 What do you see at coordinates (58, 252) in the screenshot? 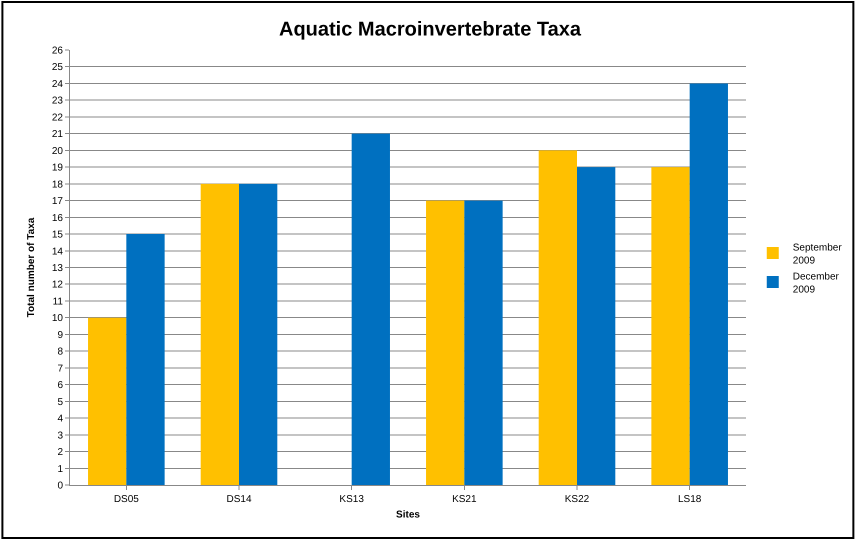
I see `y-tick-label: 14` at bounding box center [58, 252].